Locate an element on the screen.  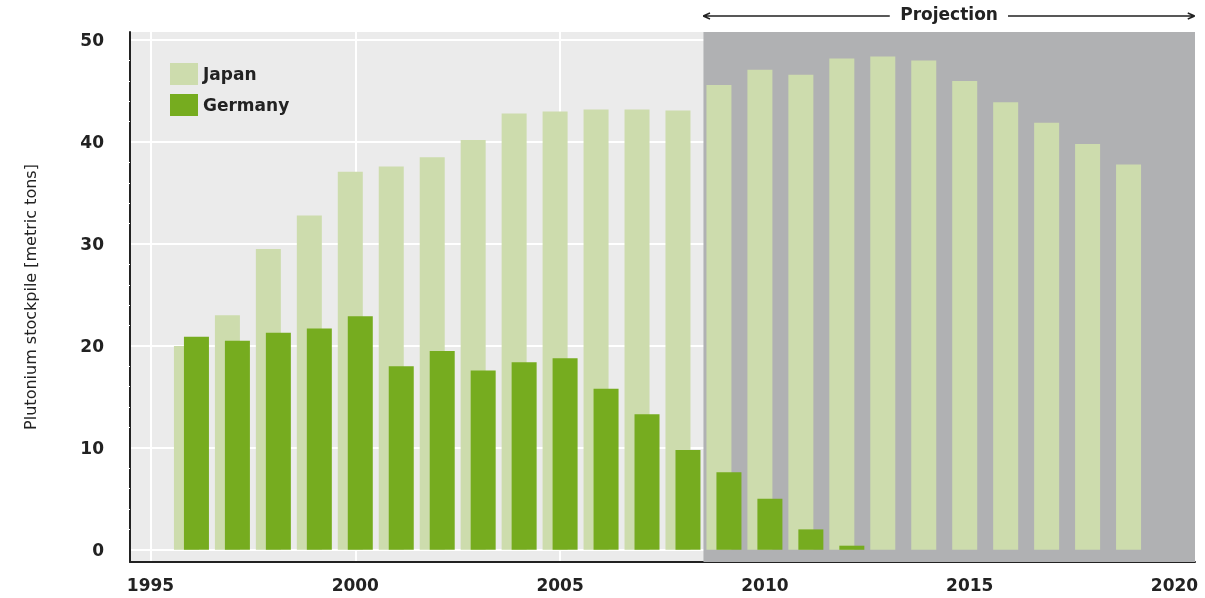
x-tick-label: 2020 is located at coordinates (1174, 584).